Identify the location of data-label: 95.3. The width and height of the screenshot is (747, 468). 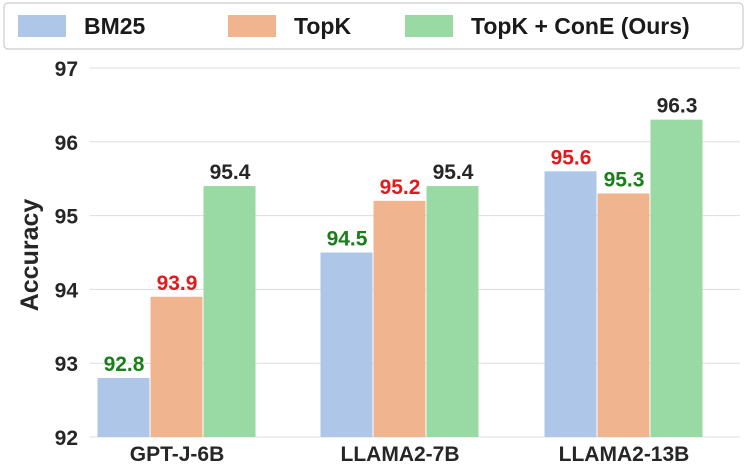
(624, 179).